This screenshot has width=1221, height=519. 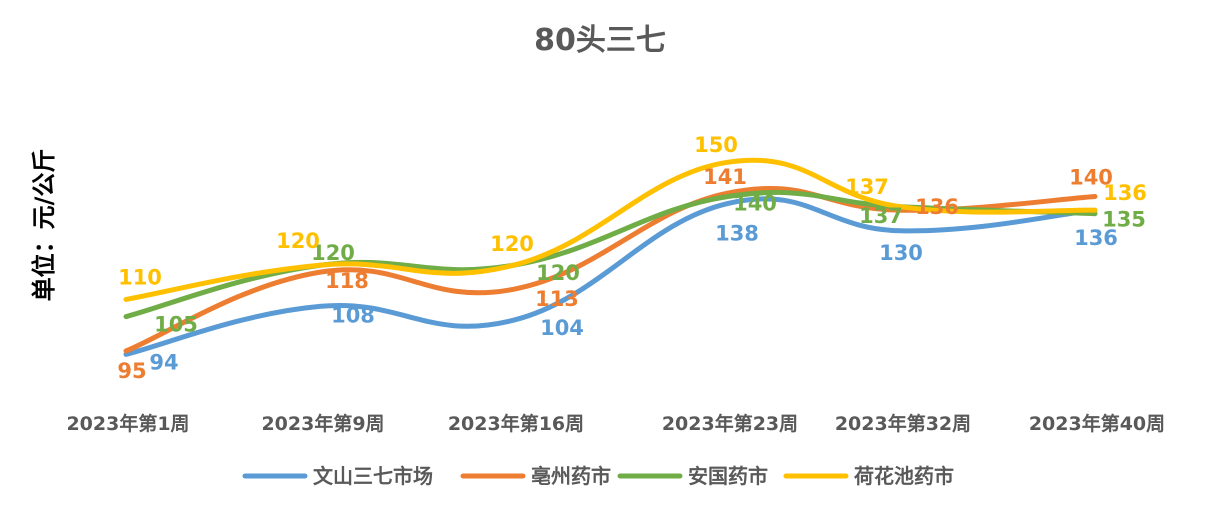 I want to click on data-label: 138, so click(x=737, y=233).